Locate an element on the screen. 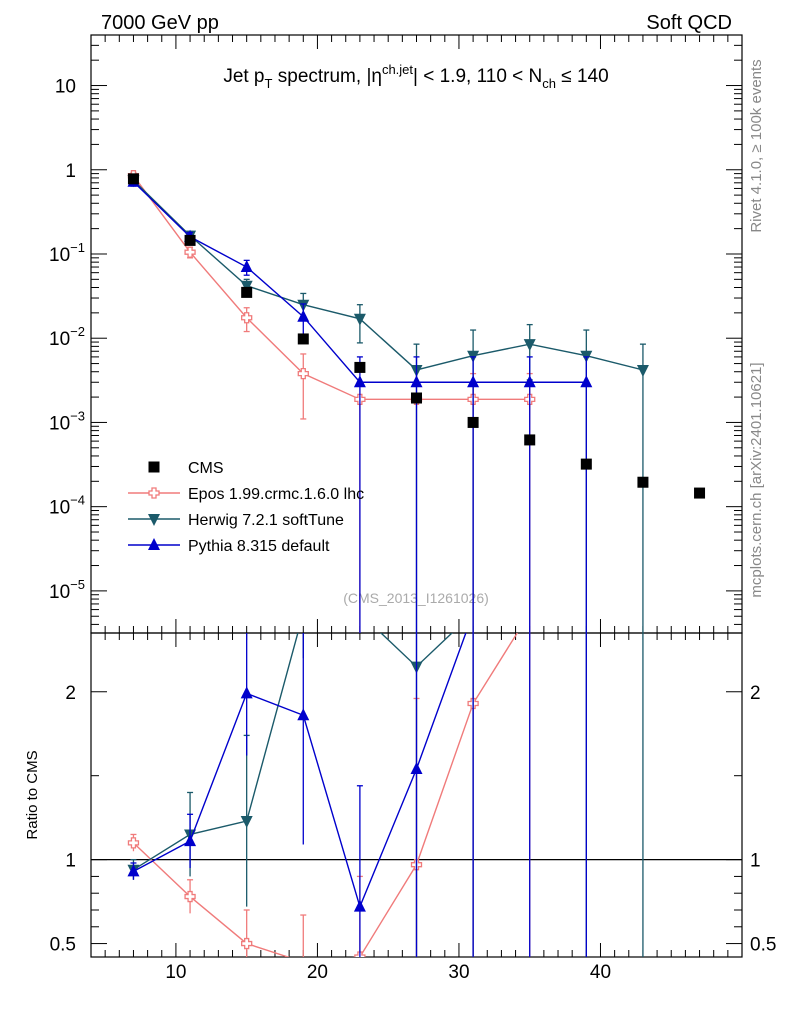  title-part-cut: | < 1.9, 110 < N is located at coordinates (477, 76).